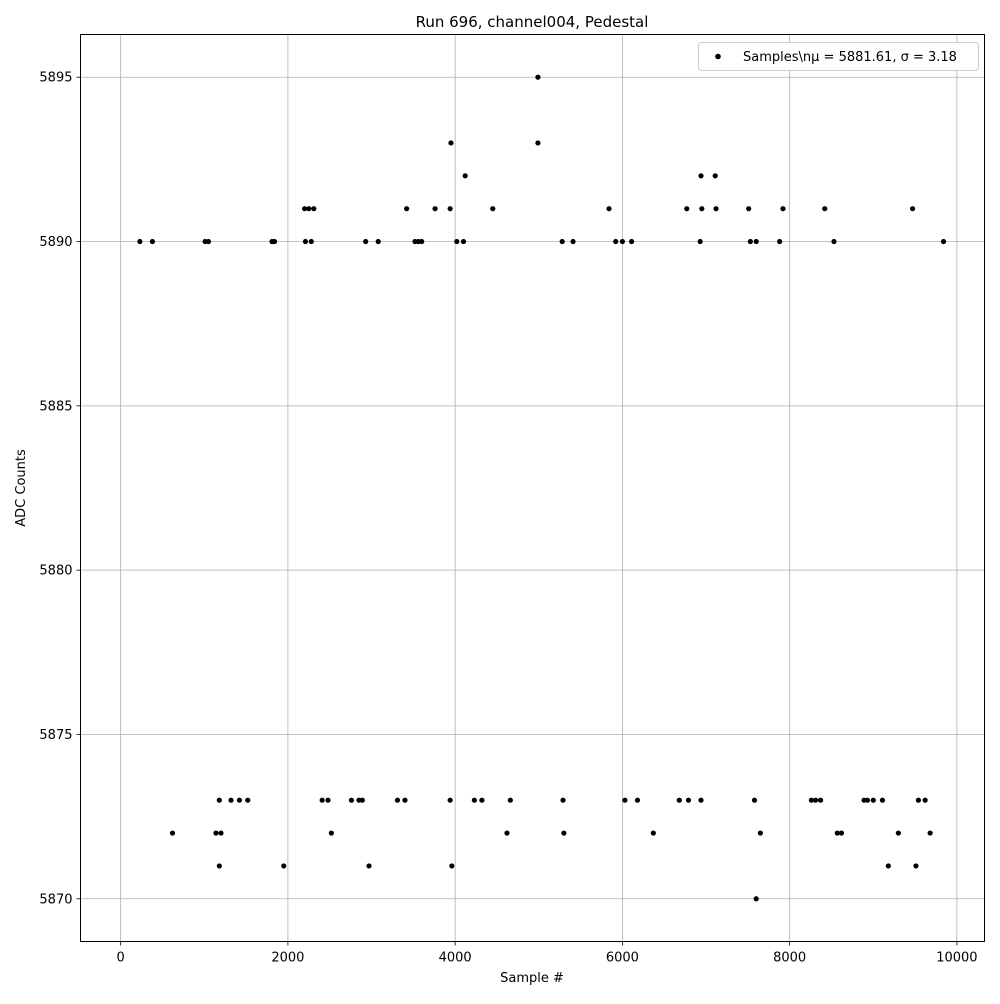  Describe the element at coordinates (789, 958) in the screenshot. I see `x-tick-label: 8000` at that location.